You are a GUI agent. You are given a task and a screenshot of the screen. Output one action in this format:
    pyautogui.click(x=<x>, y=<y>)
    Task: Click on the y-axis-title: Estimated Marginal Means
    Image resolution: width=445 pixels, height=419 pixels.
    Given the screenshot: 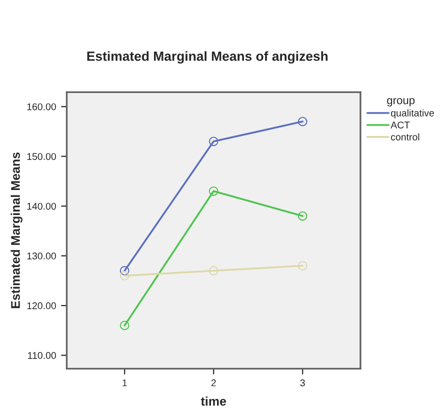 What is the action you would take?
    pyautogui.click(x=16, y=230)
    